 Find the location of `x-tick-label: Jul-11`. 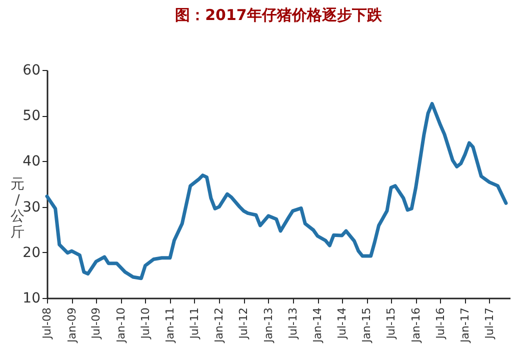

x-tick-label: Jul-11 is located at coordinates (194, 324).